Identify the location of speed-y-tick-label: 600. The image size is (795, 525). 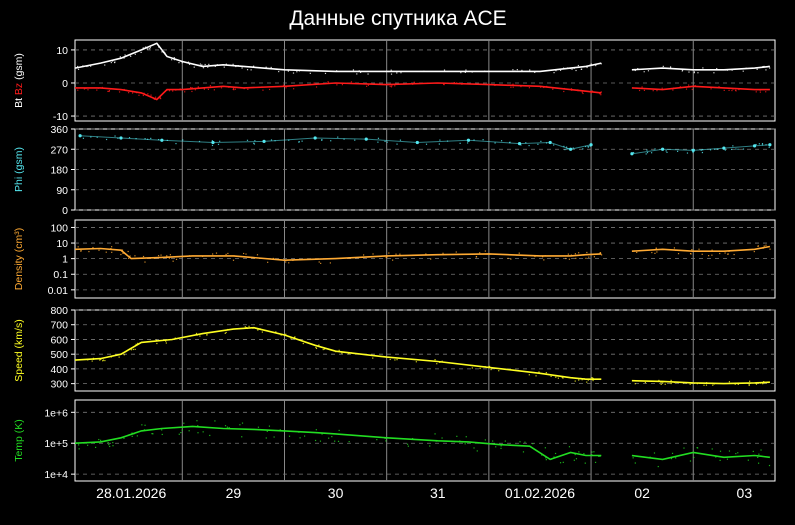
(59, 340).